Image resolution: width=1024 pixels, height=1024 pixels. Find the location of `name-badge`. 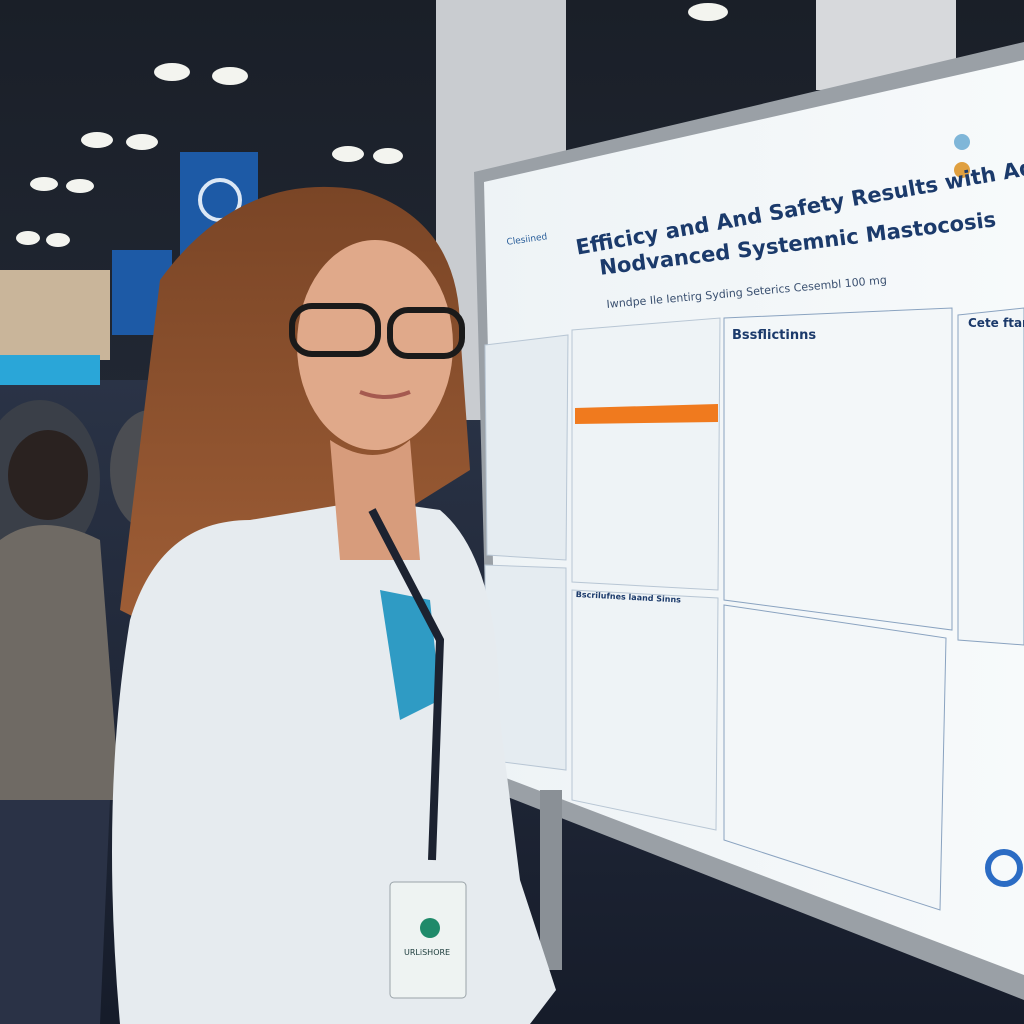

name-badge is located at coordinates (428, 940).